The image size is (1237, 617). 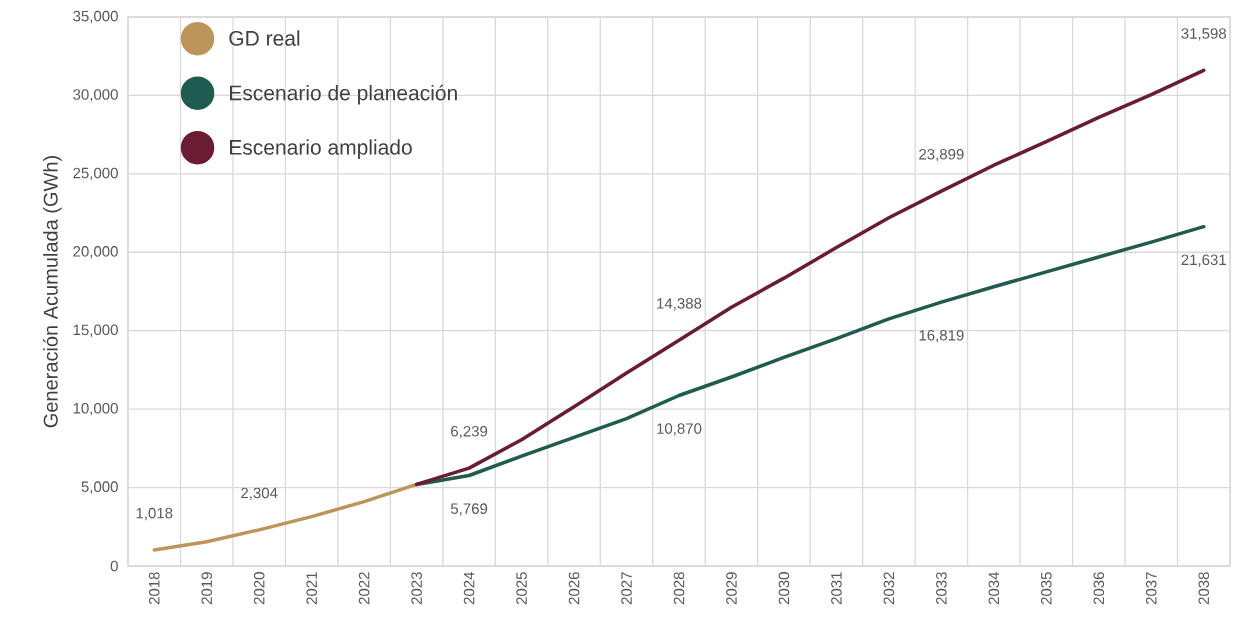 I want to click on x-tick-label: 2023, so click(x=416, y=588).